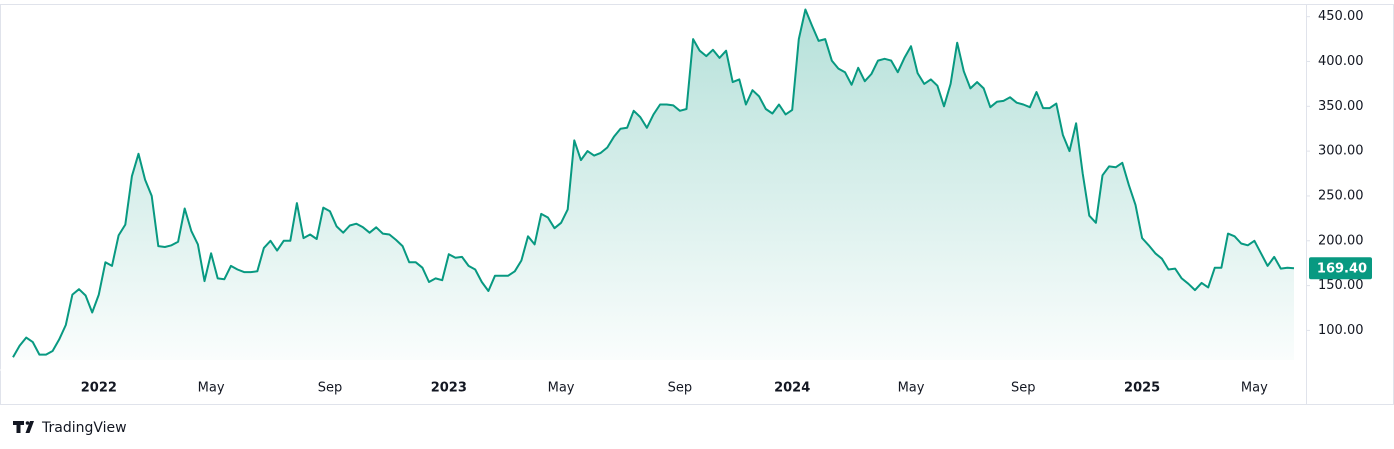  Describe the element at coordinates (1341, 151) in the screenshot. I see `y-tick-label: 300.00` at that location.